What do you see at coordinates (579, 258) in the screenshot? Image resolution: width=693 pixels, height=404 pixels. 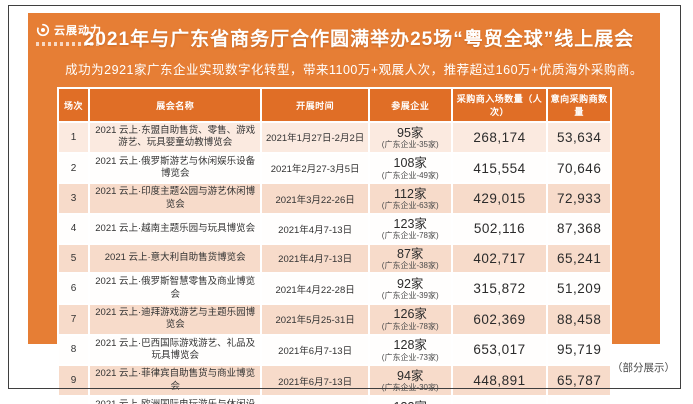 I see `cell-buyer-count: 65,241` at bounding box center [579, 258].